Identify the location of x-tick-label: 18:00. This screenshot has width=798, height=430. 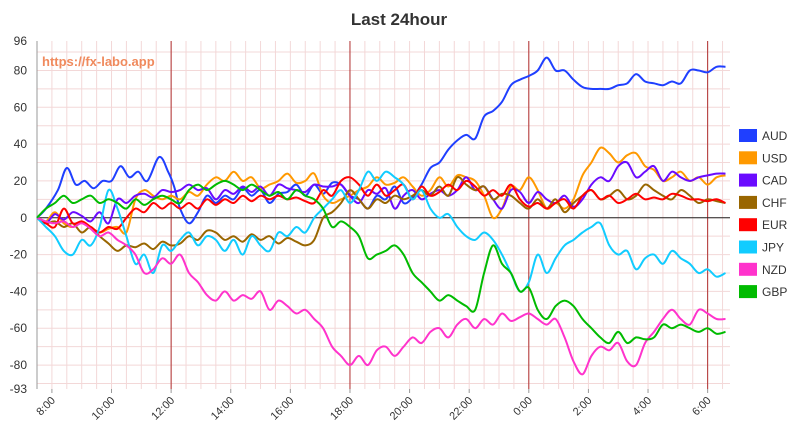
(342, 409).